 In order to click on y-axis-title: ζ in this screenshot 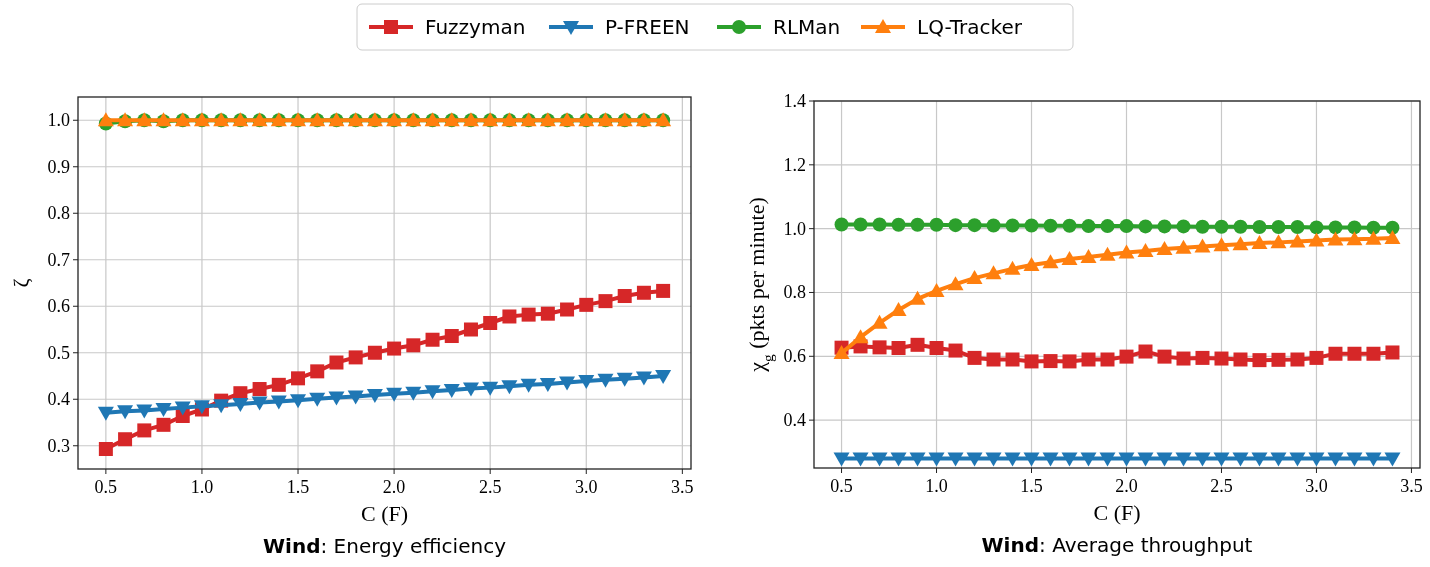, I will do `click(20, 283)`.